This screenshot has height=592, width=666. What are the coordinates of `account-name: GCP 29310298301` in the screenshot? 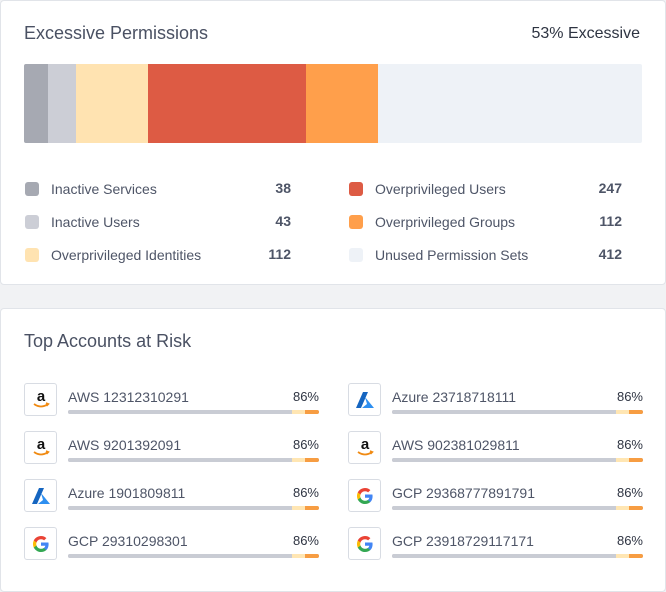 It's located at (128, 541).